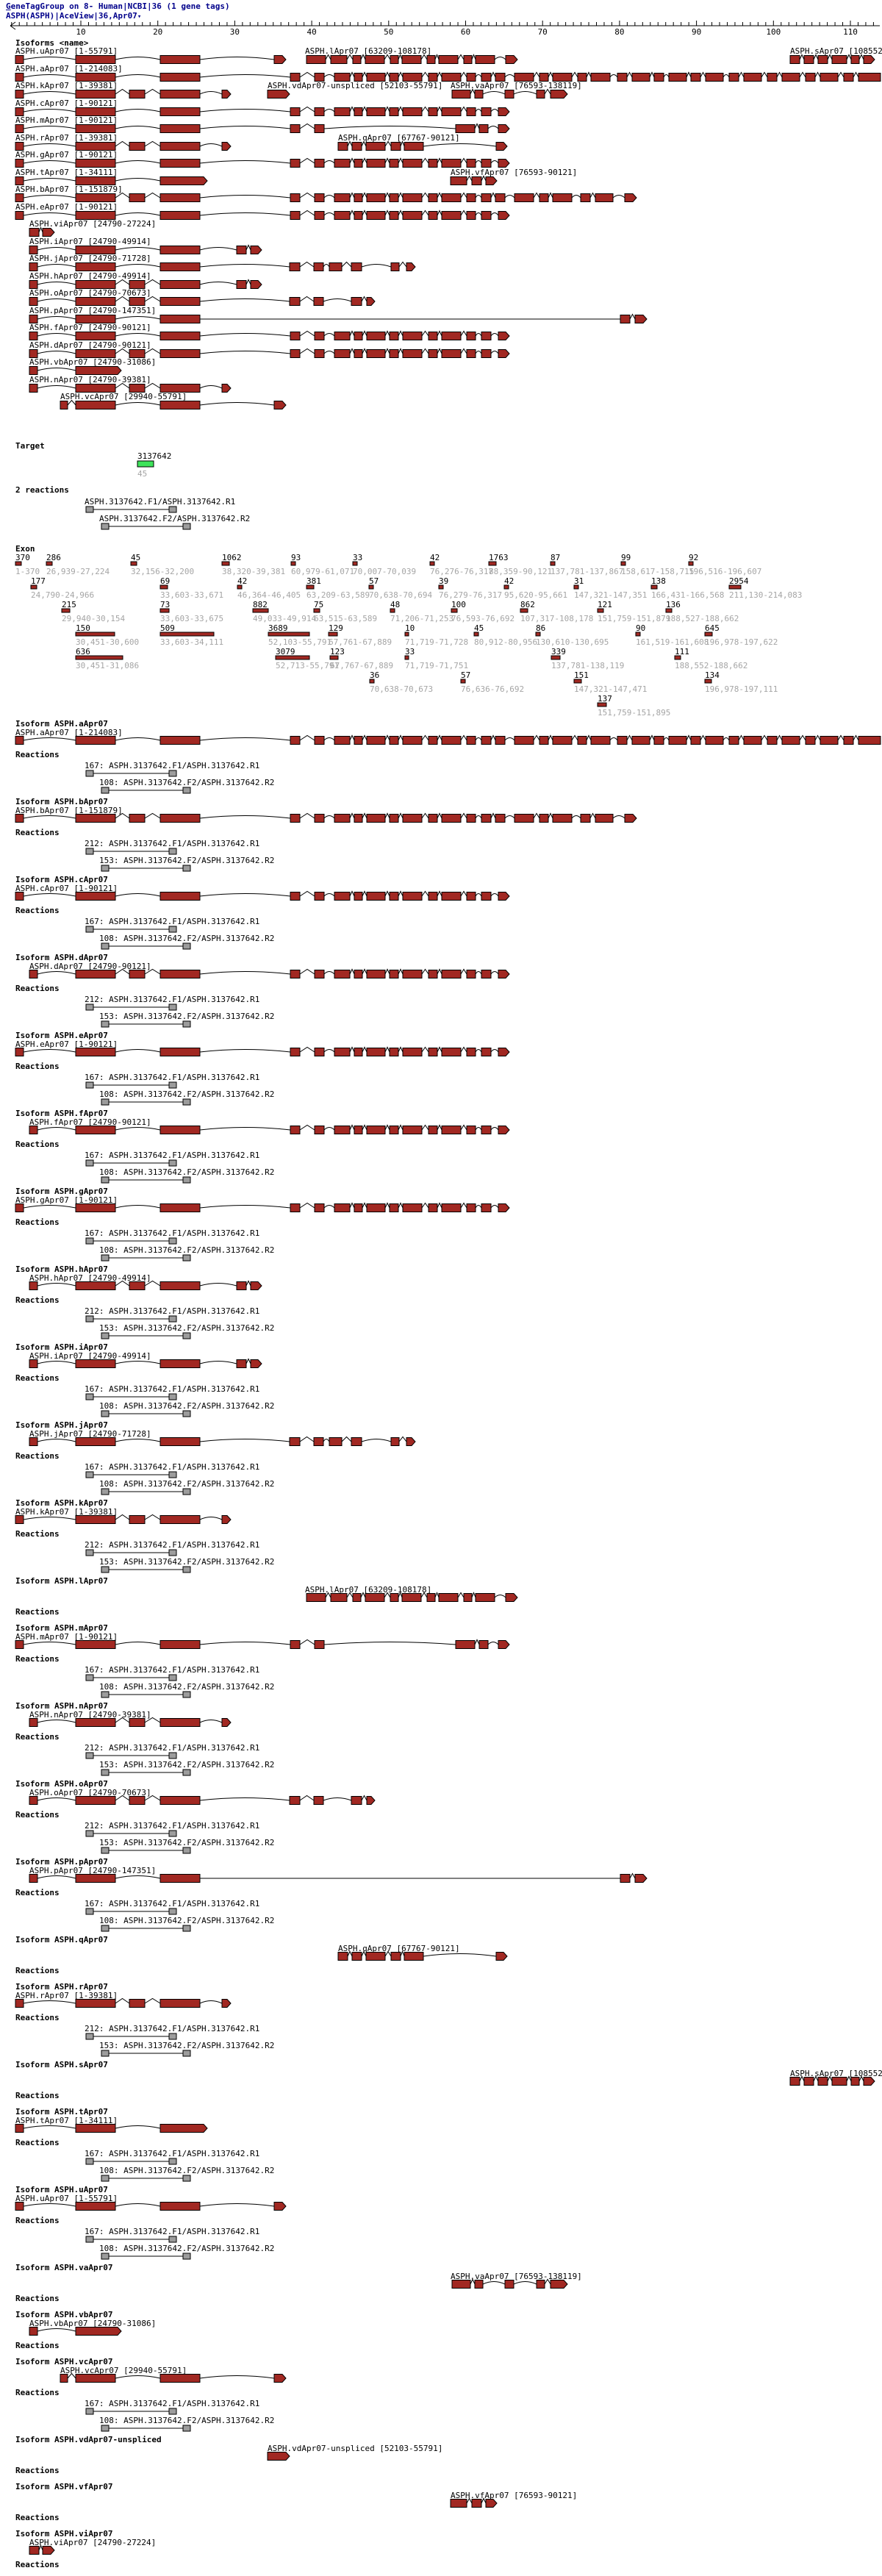 Image resolution: width=882 pixels, height=2576 pixels. Describe the element at coordinates (313, 581) in the screenshot. I see `exon-length: 381` at that location.